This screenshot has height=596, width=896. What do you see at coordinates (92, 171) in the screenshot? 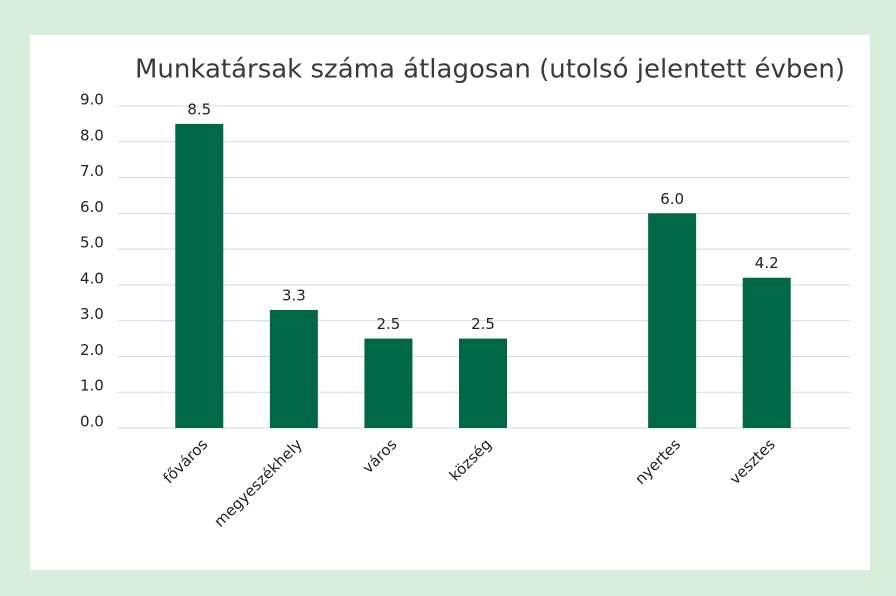
I see `y-tick-label: 7.0` at bounding box center [92, 171].